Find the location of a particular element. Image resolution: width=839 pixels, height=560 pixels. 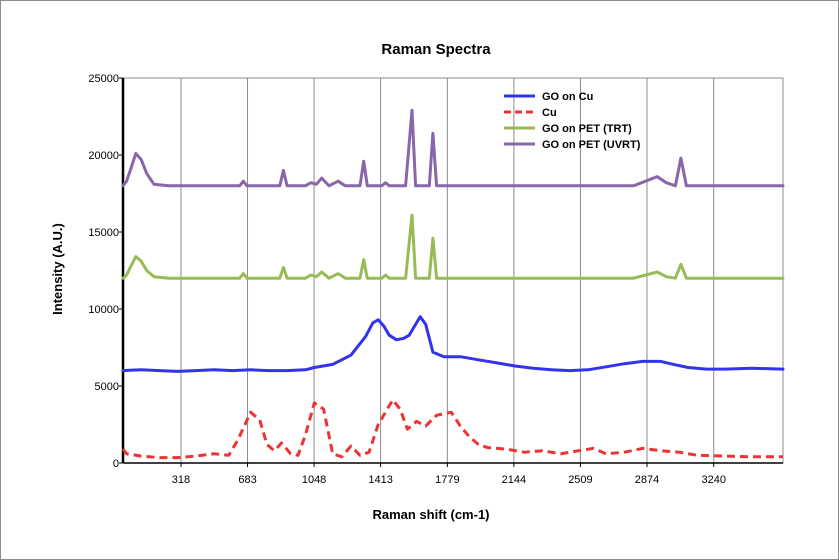

legend-label-3: GO on PET (UVRT) is located at coordinates (591, 145).